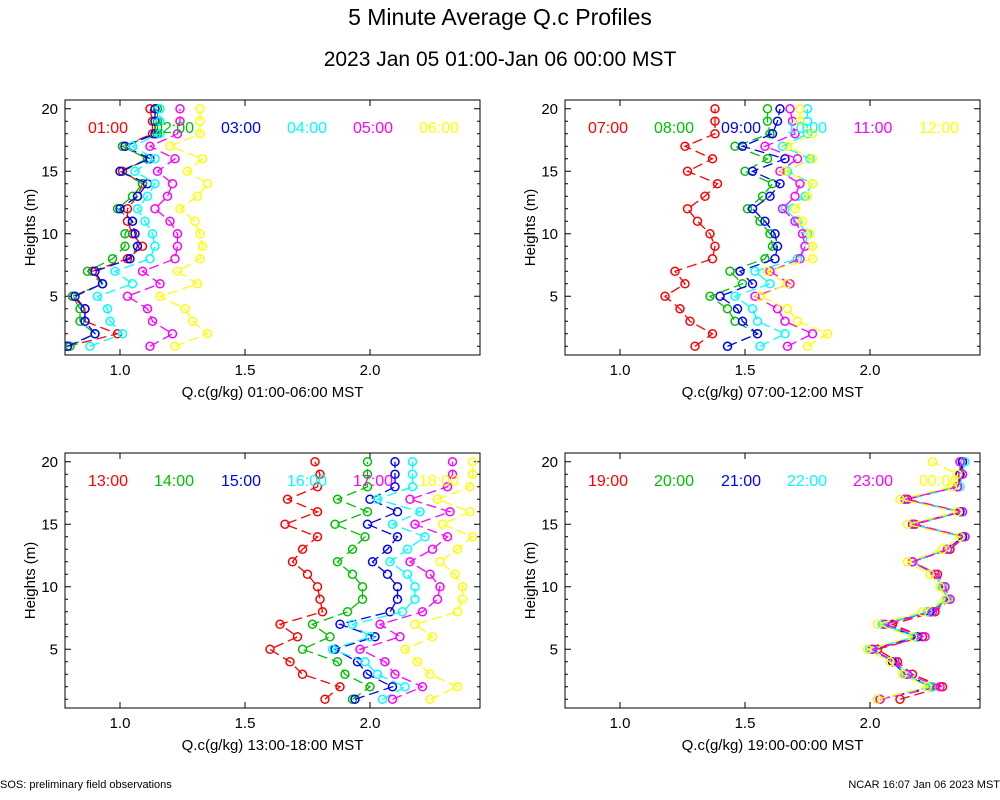 This screenshot has height=800, width=1000. What do you see at coordinates (241, 128) in the screenshot?
I see `legend-label-0300: 03:00` at bounding box center [241, 128].